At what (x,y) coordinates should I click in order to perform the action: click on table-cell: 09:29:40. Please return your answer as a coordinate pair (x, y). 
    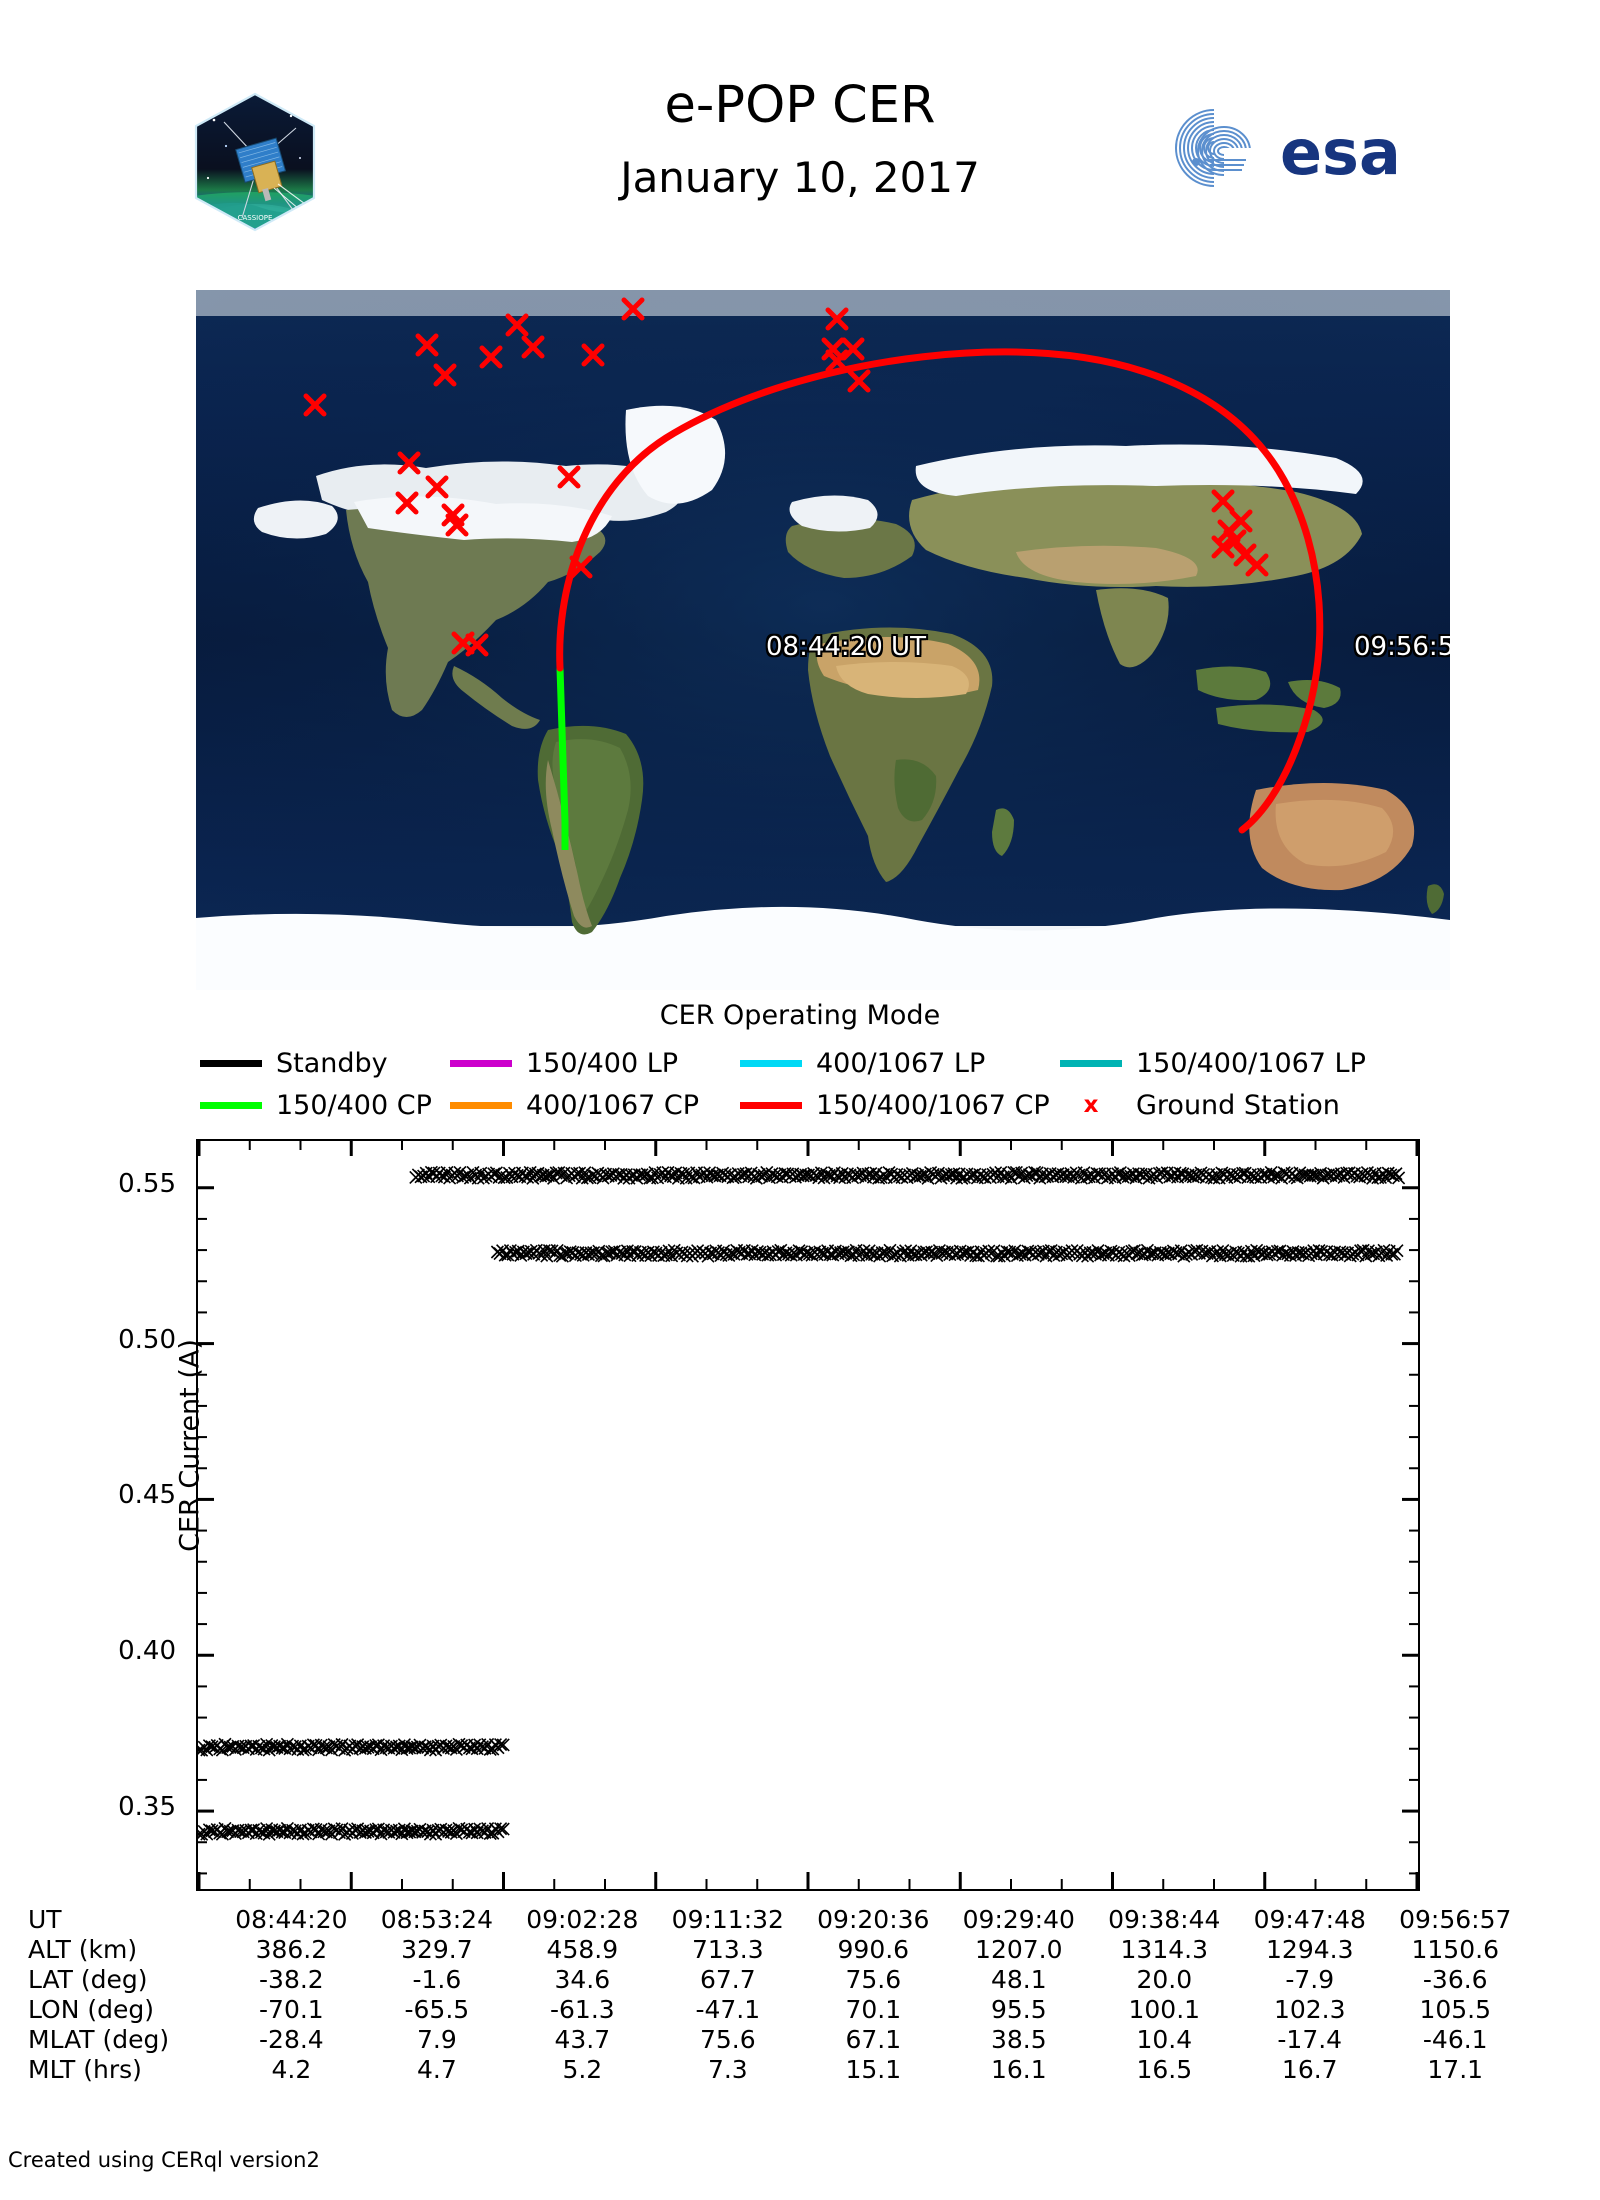
    Looking at the image, I should click on (1018, 1919).